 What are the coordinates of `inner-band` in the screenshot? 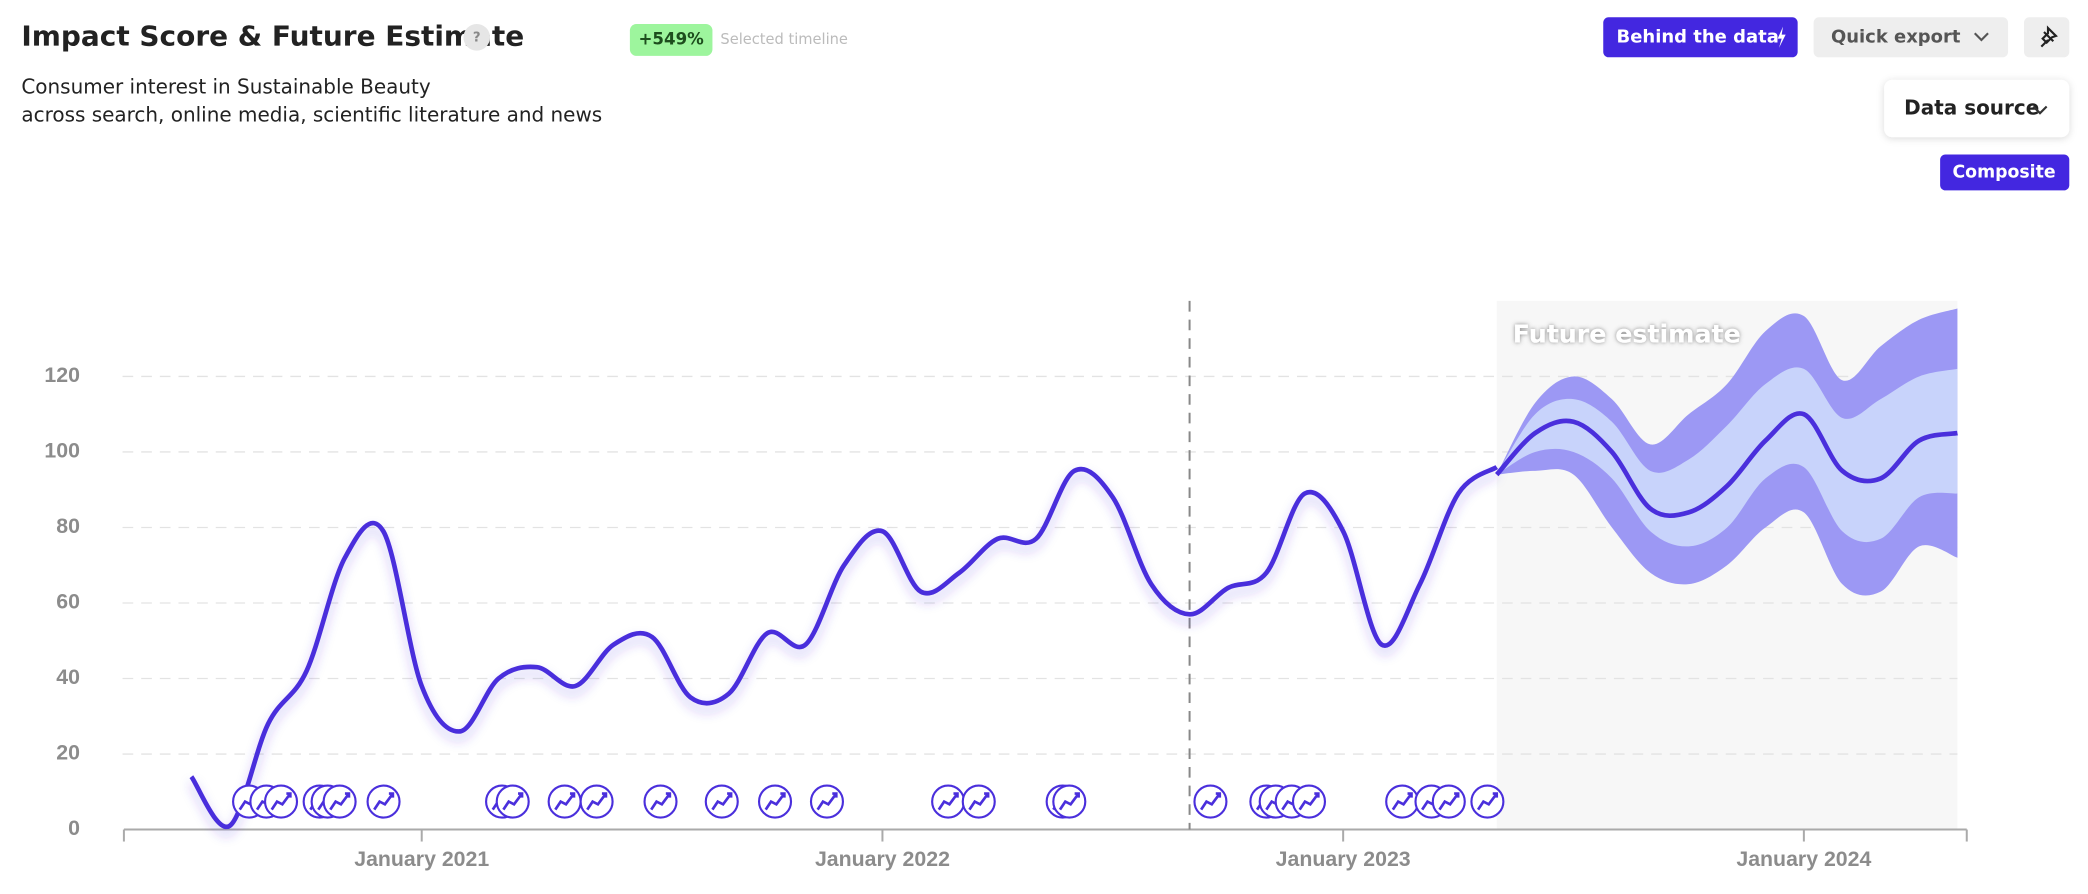 It's located at (1727, 457).